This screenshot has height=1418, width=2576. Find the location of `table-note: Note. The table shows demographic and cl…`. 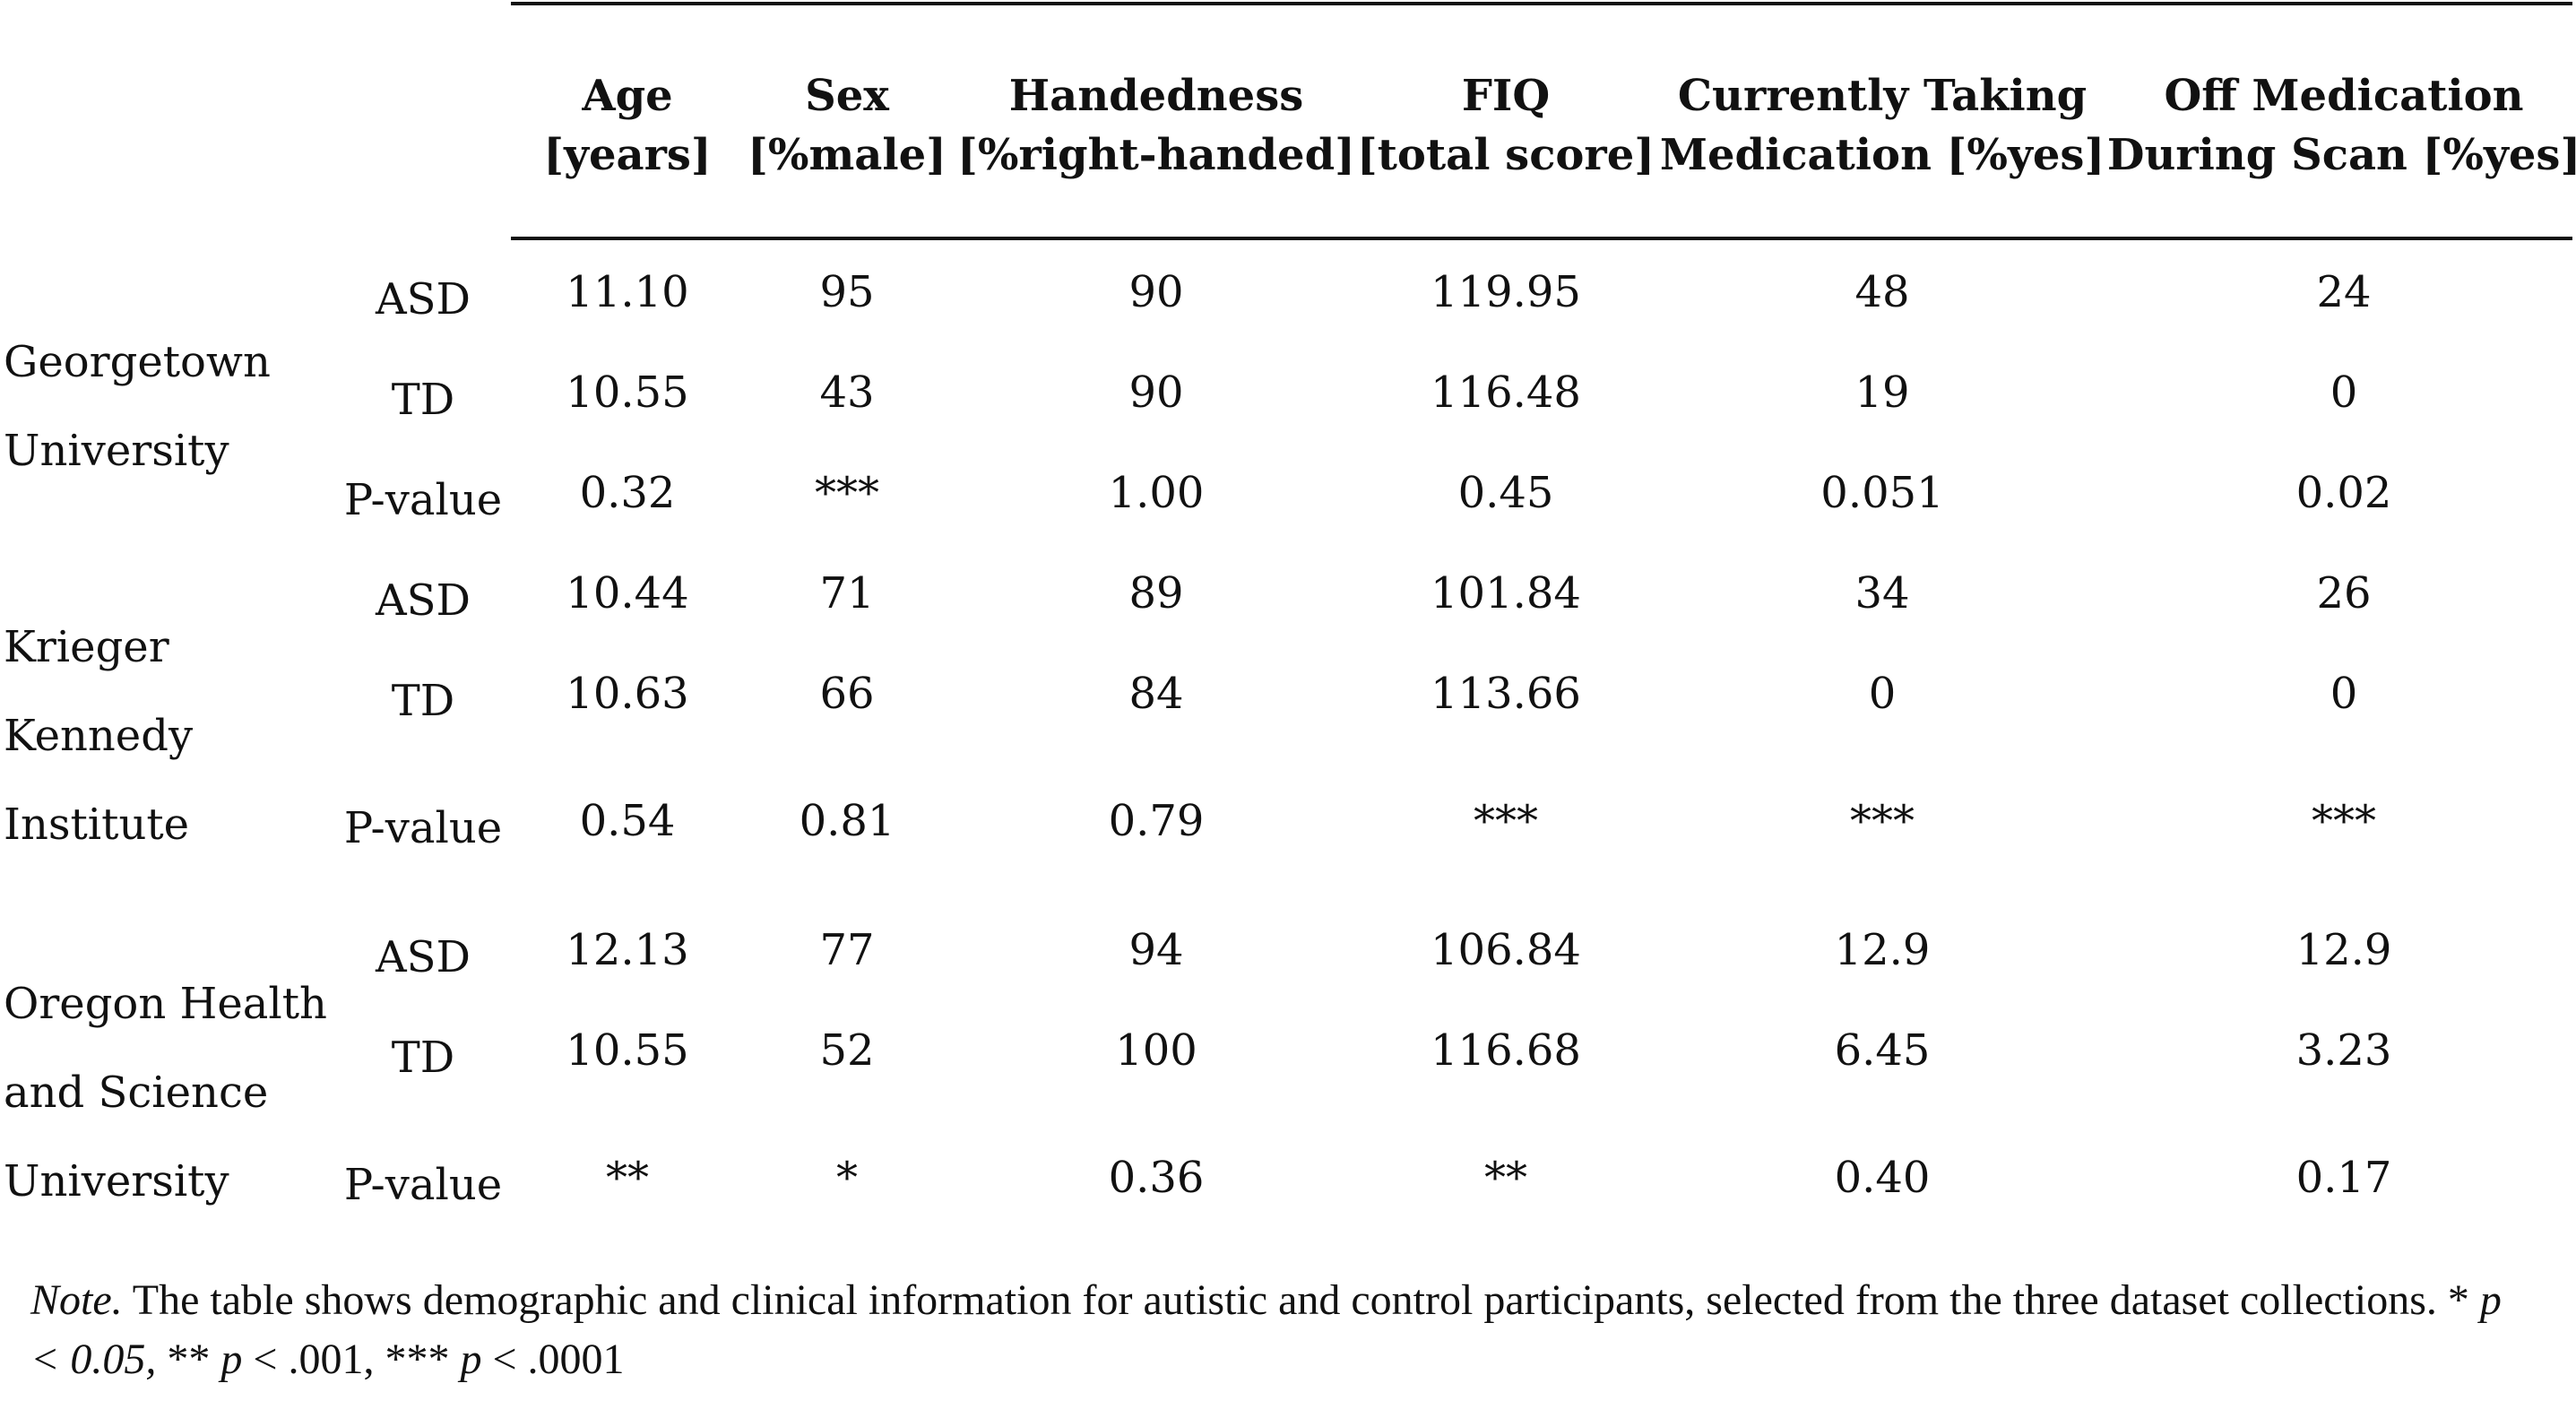

table-note: Note. The table shows demographic and cl… is located at coordinates (1266, 1329).